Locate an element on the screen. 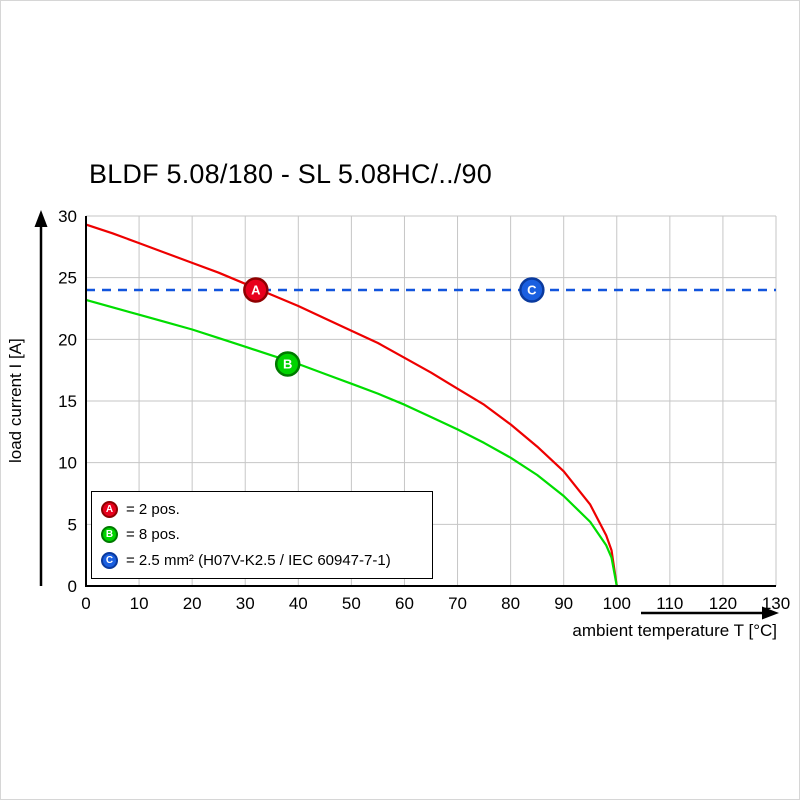  y-tick-label: 20 is located at coordinates (67, 339).